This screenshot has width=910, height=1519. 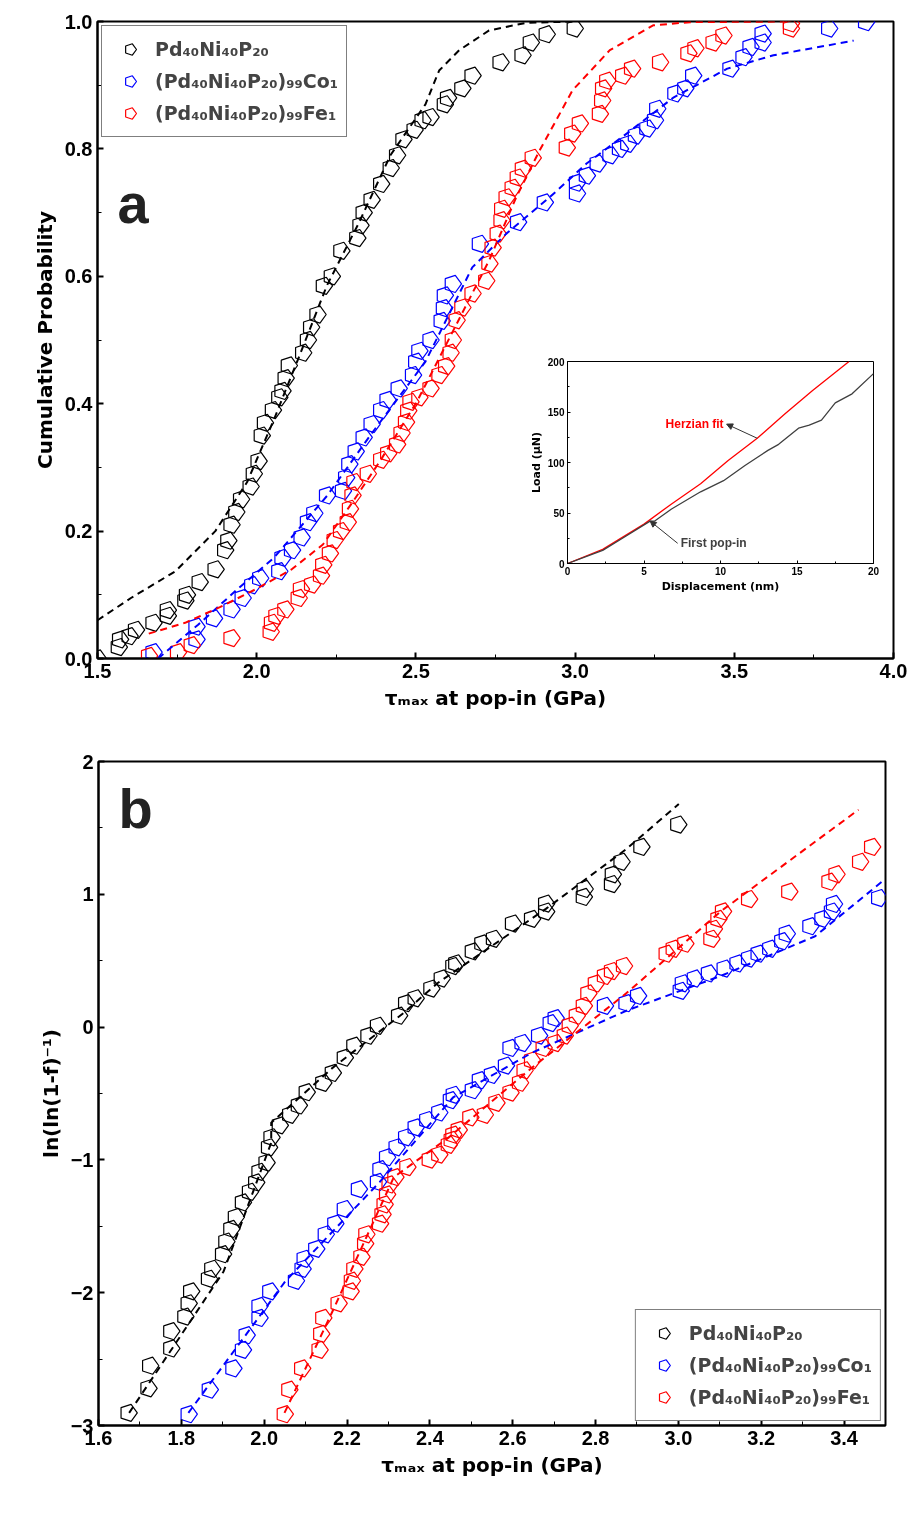 I want to click on x-tick-label: 1.8, so click(x=181, y=1437).